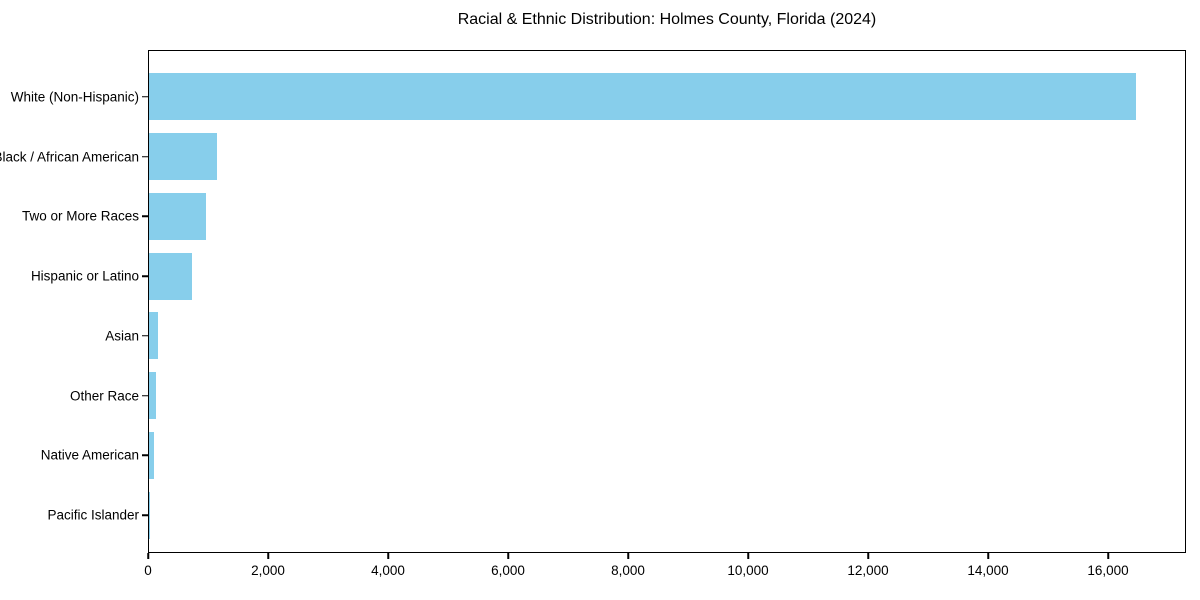 The width and height of the screenshot is (1200, 600). I want to click on bar-row: Two or More Races, so click(603, 217).